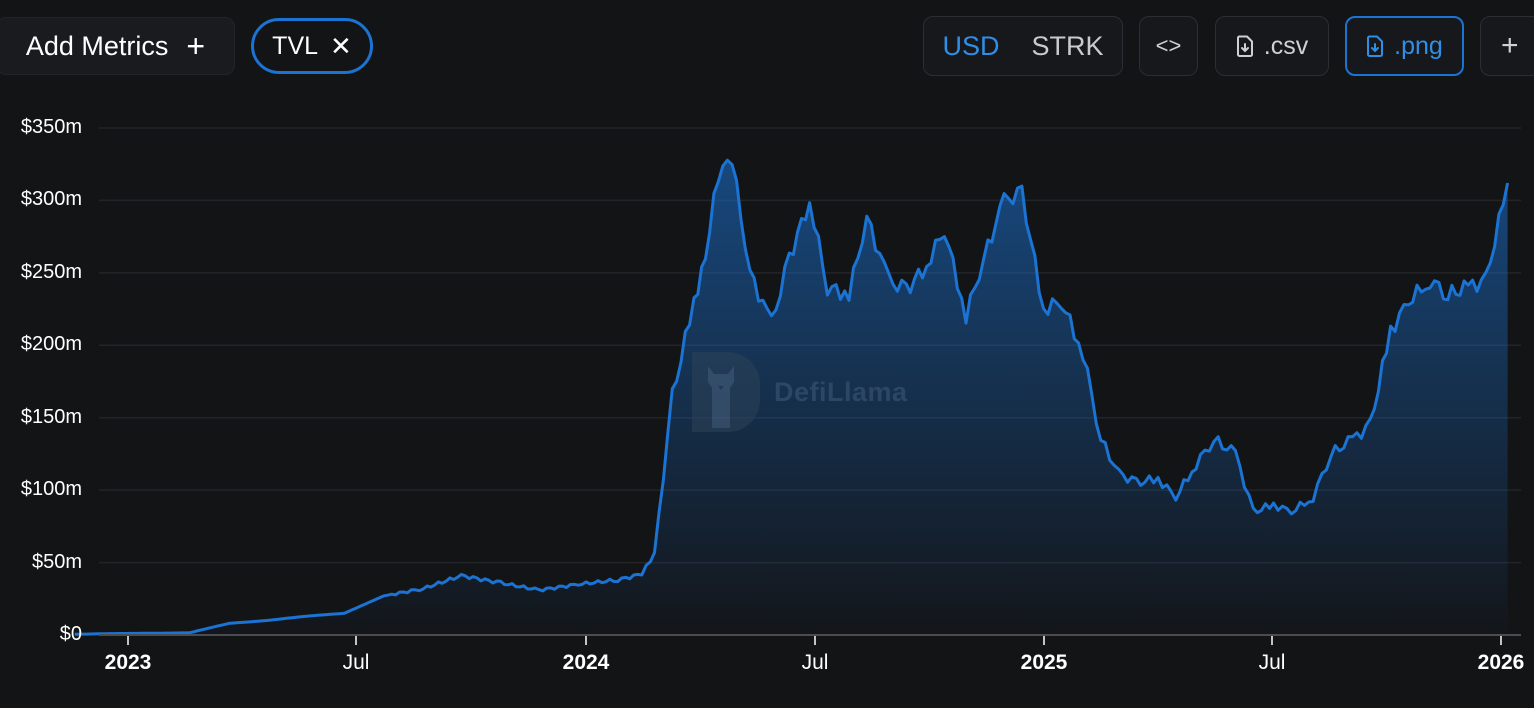  What do you see at coordinates (1286, 45) in the screenshot?
I see `download-csv-label: .csv` at bounding box center [1286, 45].